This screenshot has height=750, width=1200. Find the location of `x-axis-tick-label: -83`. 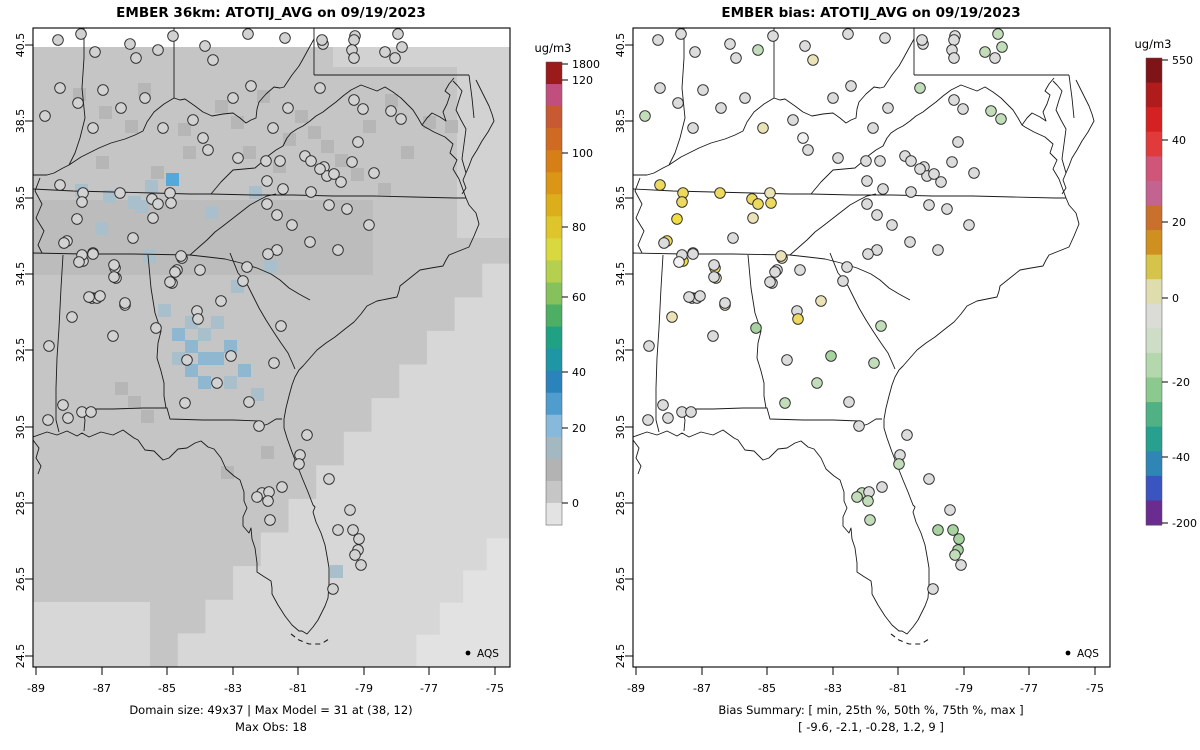

x-axis-tick-label: -83 is located at coordinates (233, 688).